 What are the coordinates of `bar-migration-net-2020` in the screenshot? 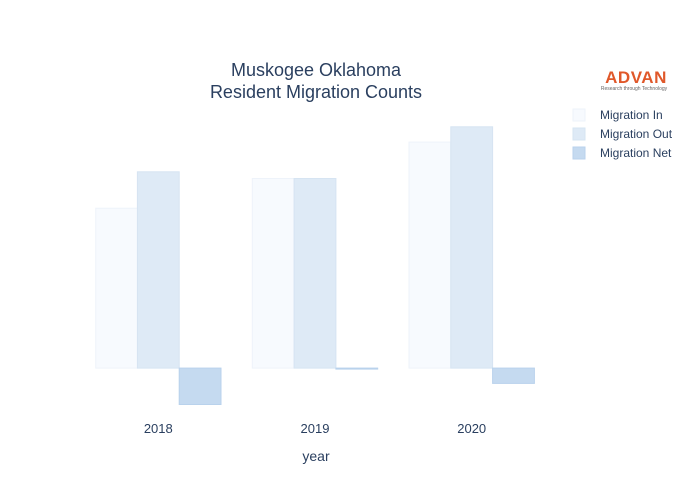 It's located at (513, 375).